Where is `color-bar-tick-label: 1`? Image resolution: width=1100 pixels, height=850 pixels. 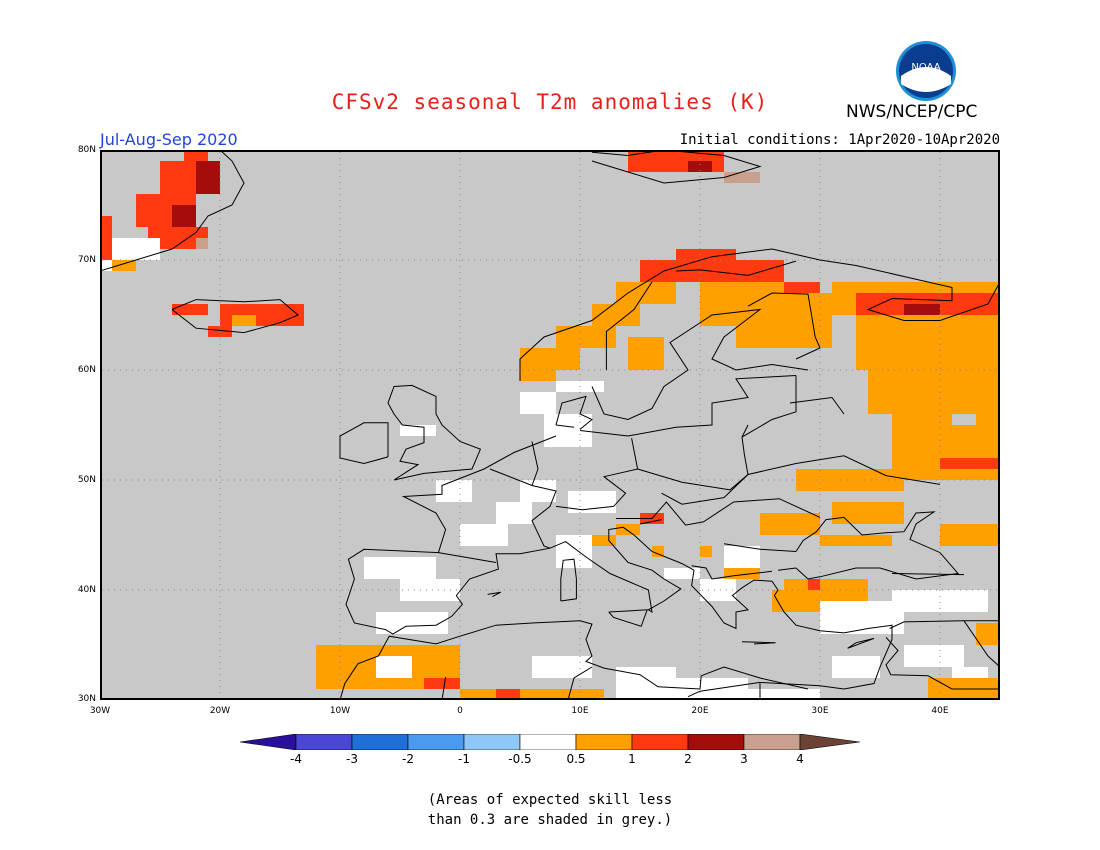
color-bar-tick-label: 1 is located at coordinates (632, 759).